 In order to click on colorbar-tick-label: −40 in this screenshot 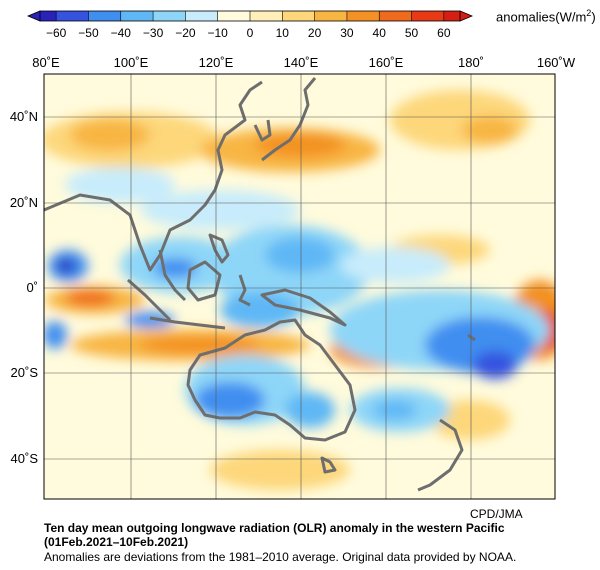, I will do `click(121, 33)`.